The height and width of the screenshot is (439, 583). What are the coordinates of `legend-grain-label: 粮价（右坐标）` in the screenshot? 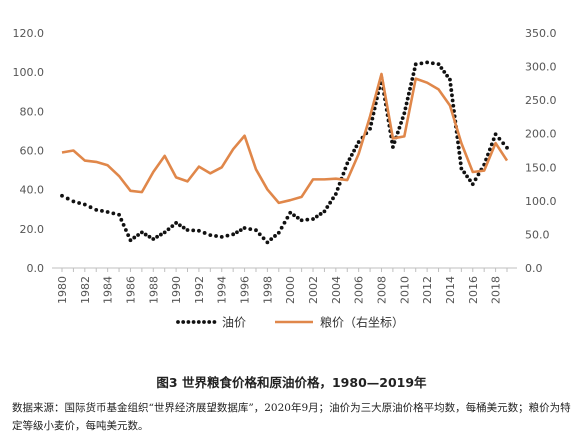 It's located at (362, 322).